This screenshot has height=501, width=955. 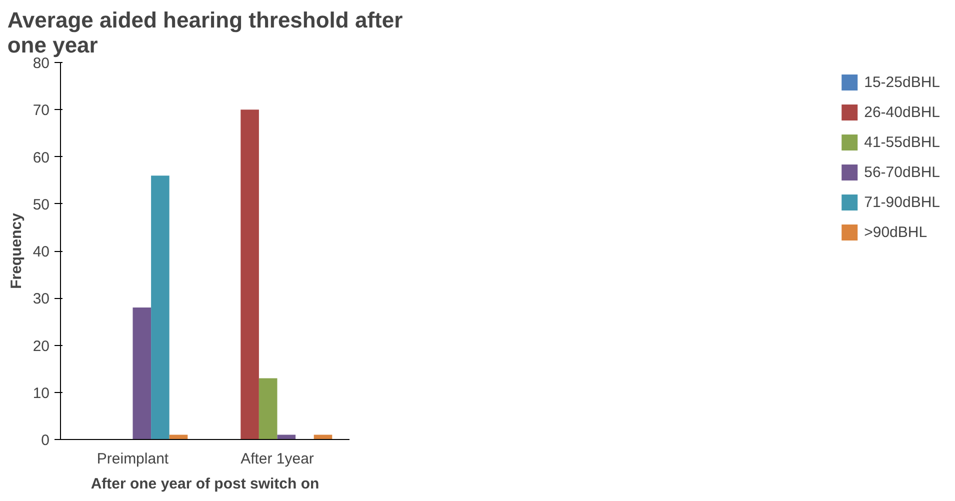 What do you see at coordinates (41, 346) in the screenshot?
I see `y-tick-label: 20` at bounding box center [41, 346].